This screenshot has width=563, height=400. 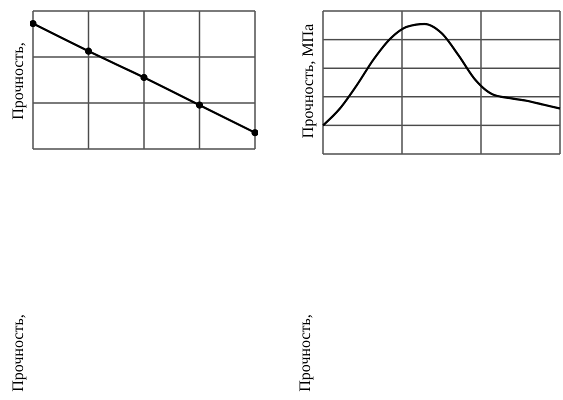 I want to click on y-axis-title: Прочность,, so click(x=19, y=81).